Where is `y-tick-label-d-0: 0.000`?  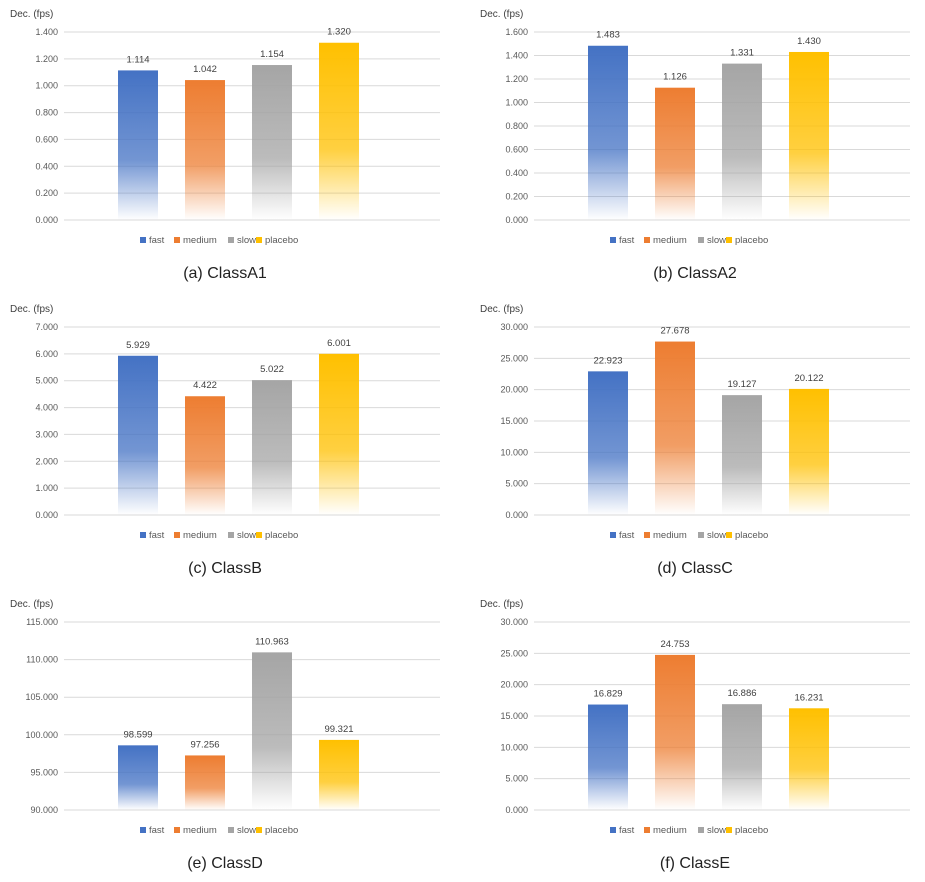
y-tick-label-d-0: 0.000 is located at coordinates (516, 515).